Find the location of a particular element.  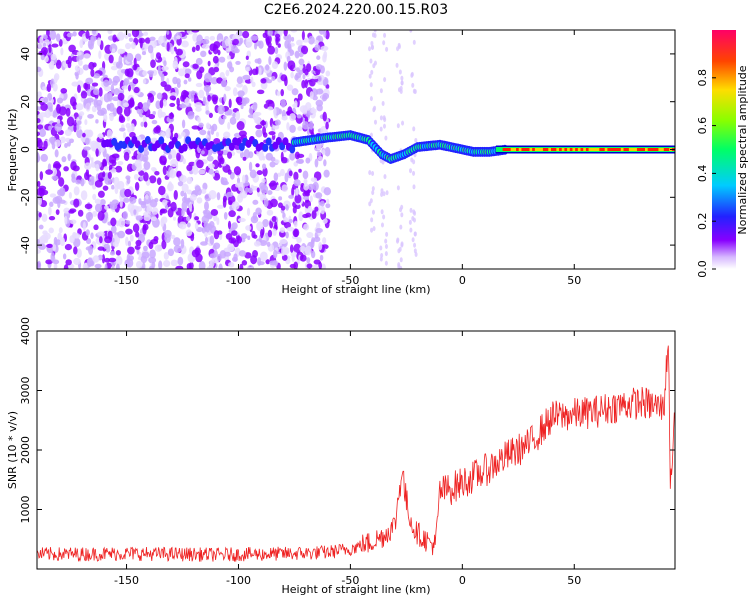

y-tick-label: 0 is located at coordinates (25, 149).